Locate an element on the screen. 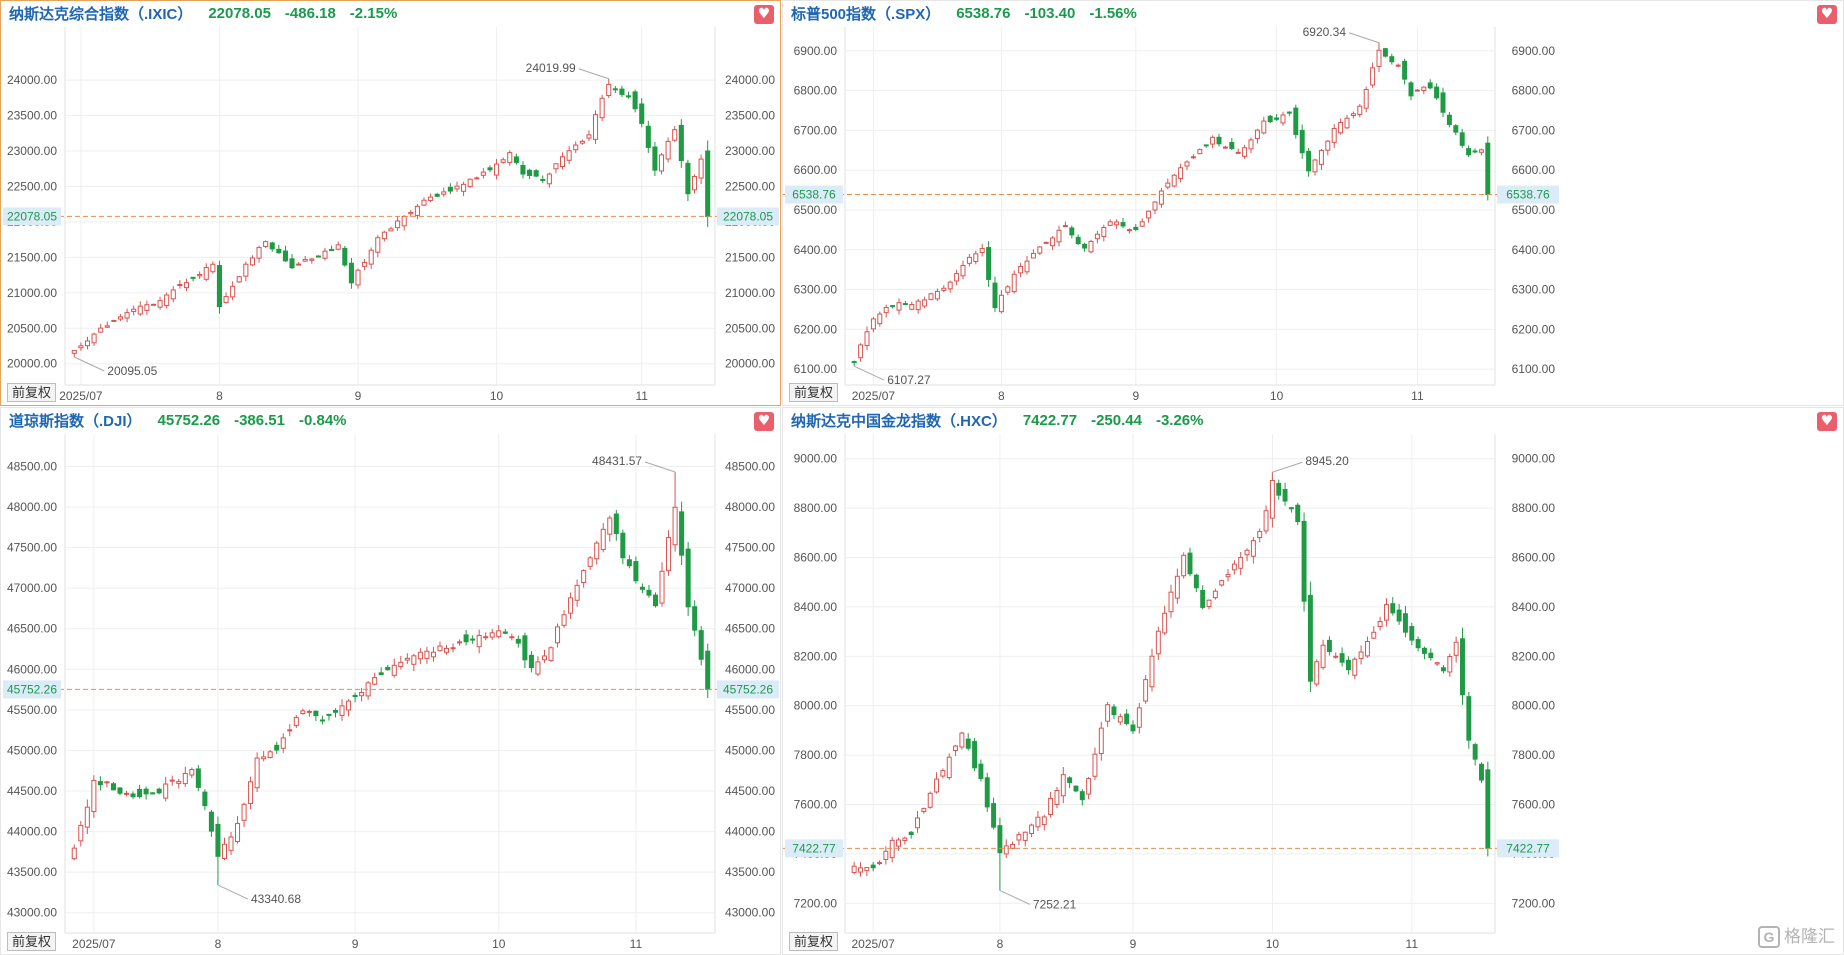  last-price-tag-left-bg is located at coordinates (814, 848).